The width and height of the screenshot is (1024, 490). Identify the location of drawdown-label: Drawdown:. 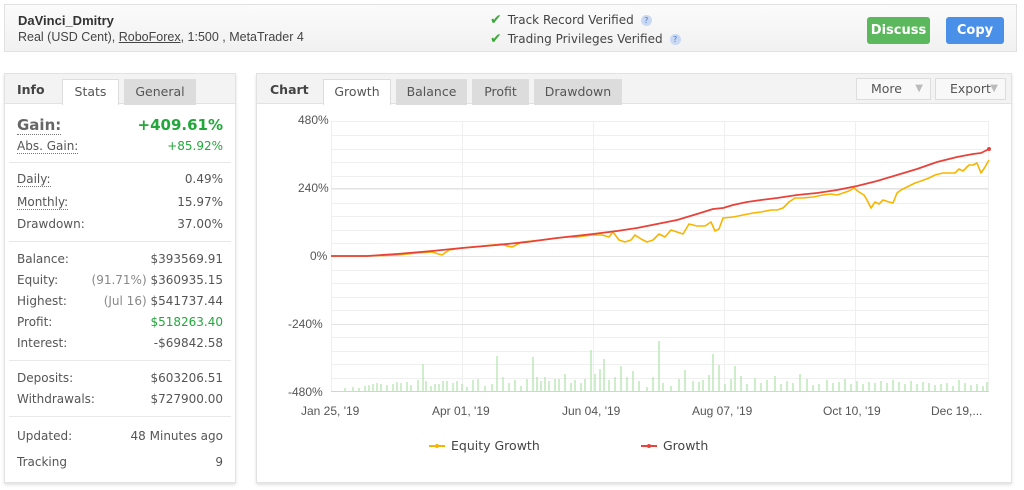
(51, 224).